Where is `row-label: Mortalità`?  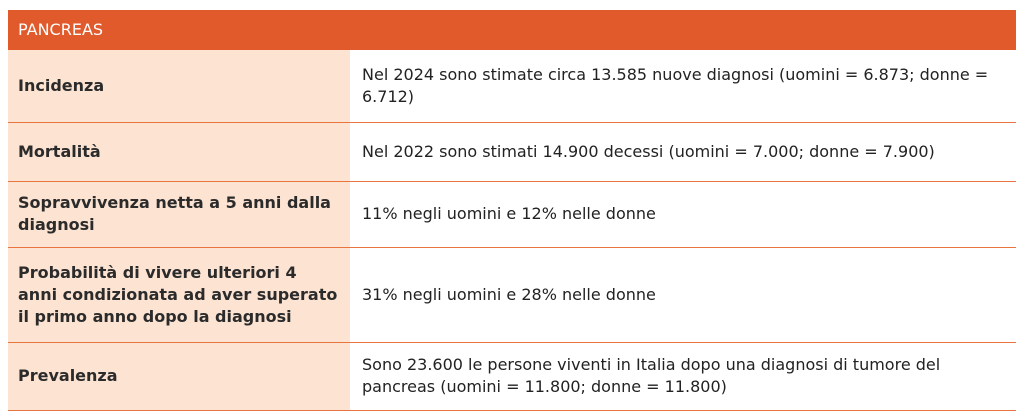 row-label: Mortalità is located at coordinates (179, 152).